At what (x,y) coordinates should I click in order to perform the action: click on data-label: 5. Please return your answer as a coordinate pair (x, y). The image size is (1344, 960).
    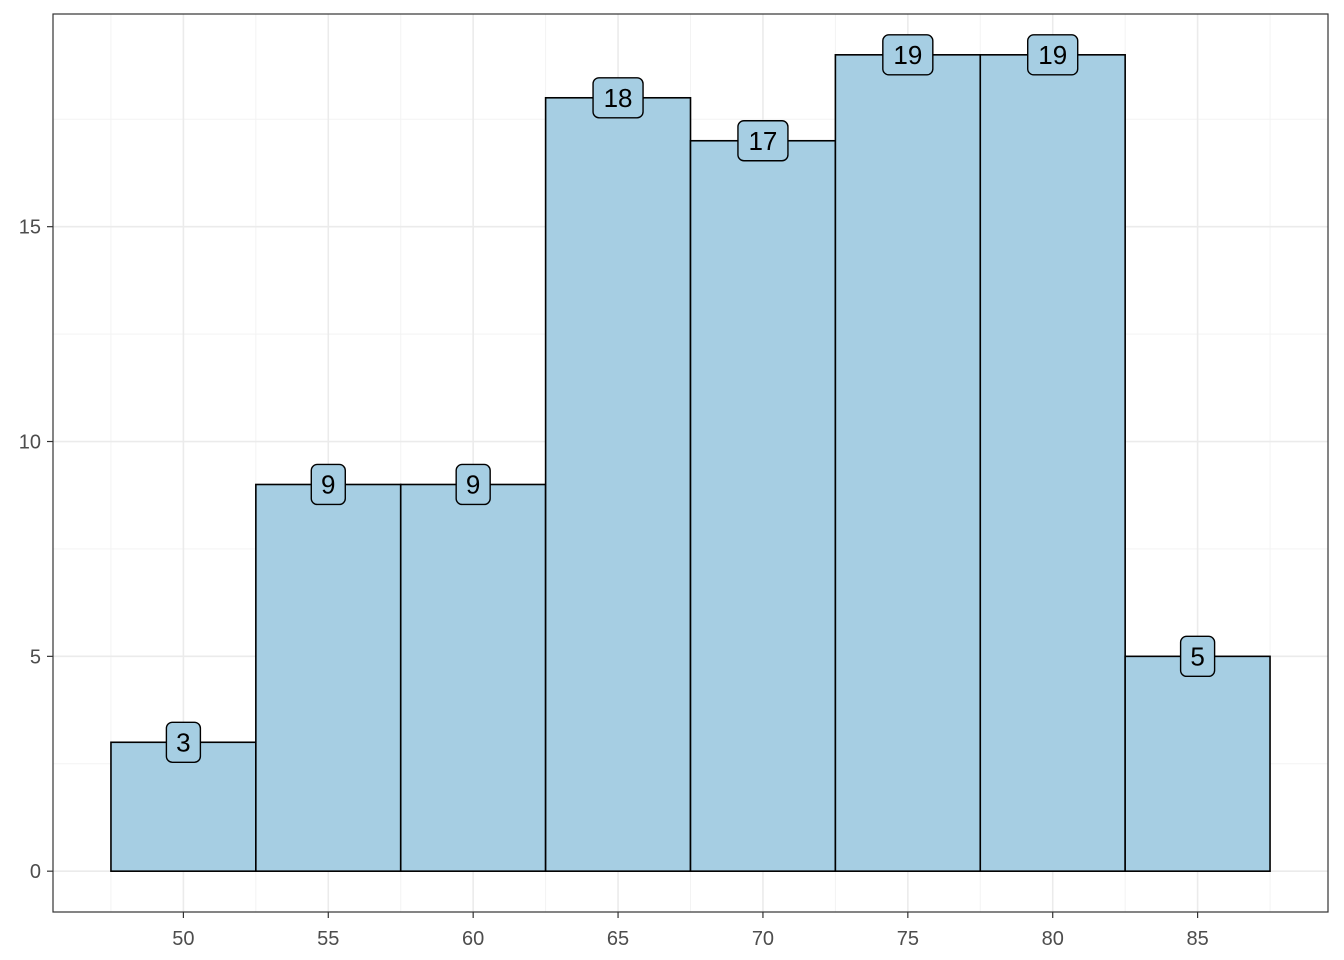
    Looking at the image, I should click on (1197, 656).